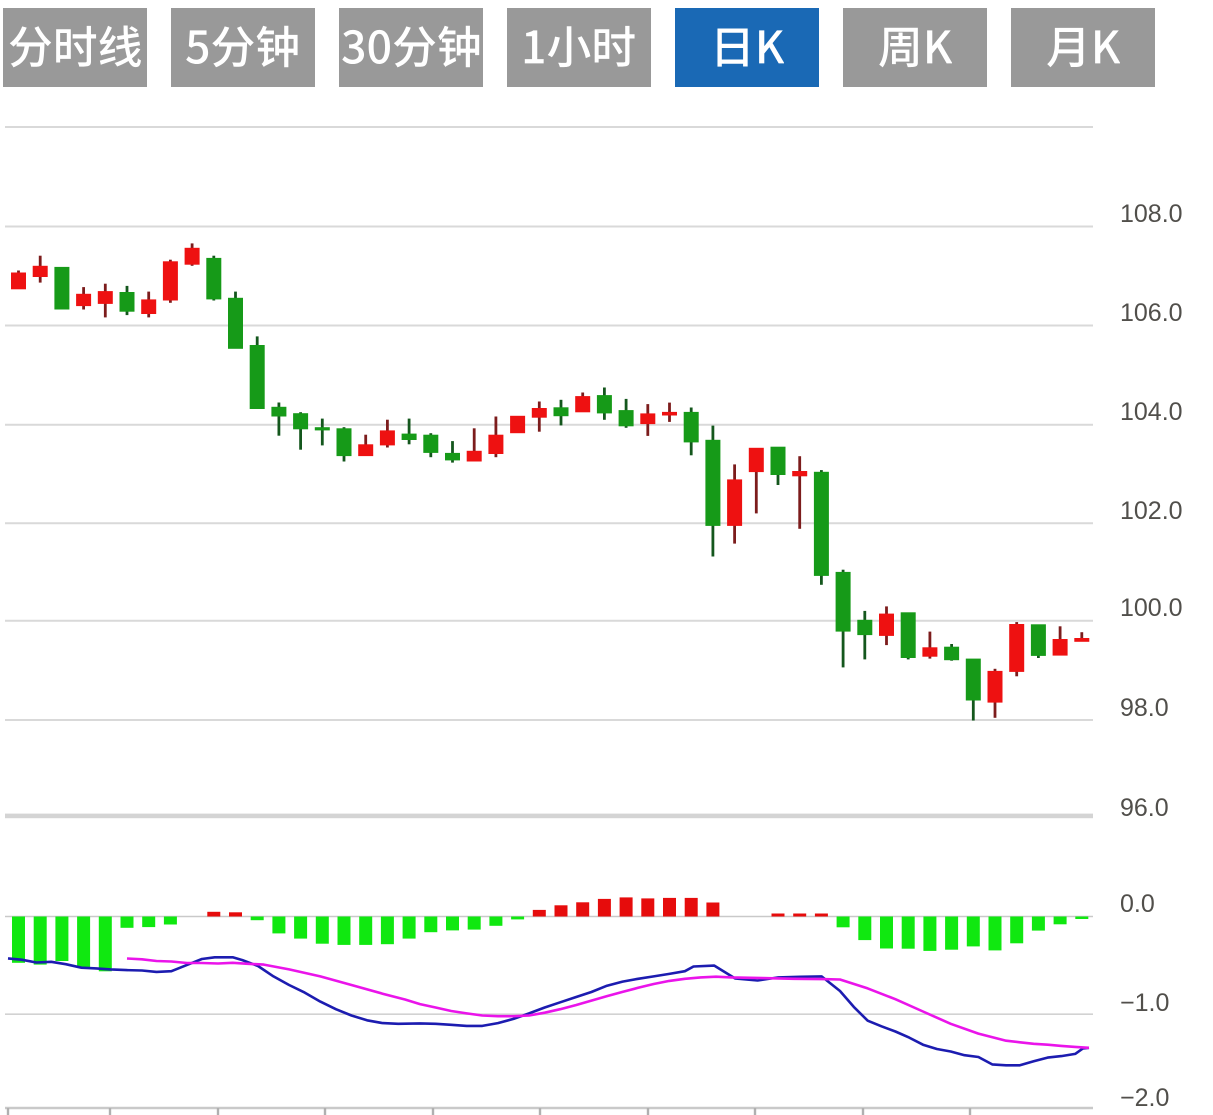 Image resolution: width=1213 pixels, height=1115 pixels. What do you see at coordinates (1144, 708) in the screenshot?
I see `svg-text: 98.0` at bounding box center [1144, 708].